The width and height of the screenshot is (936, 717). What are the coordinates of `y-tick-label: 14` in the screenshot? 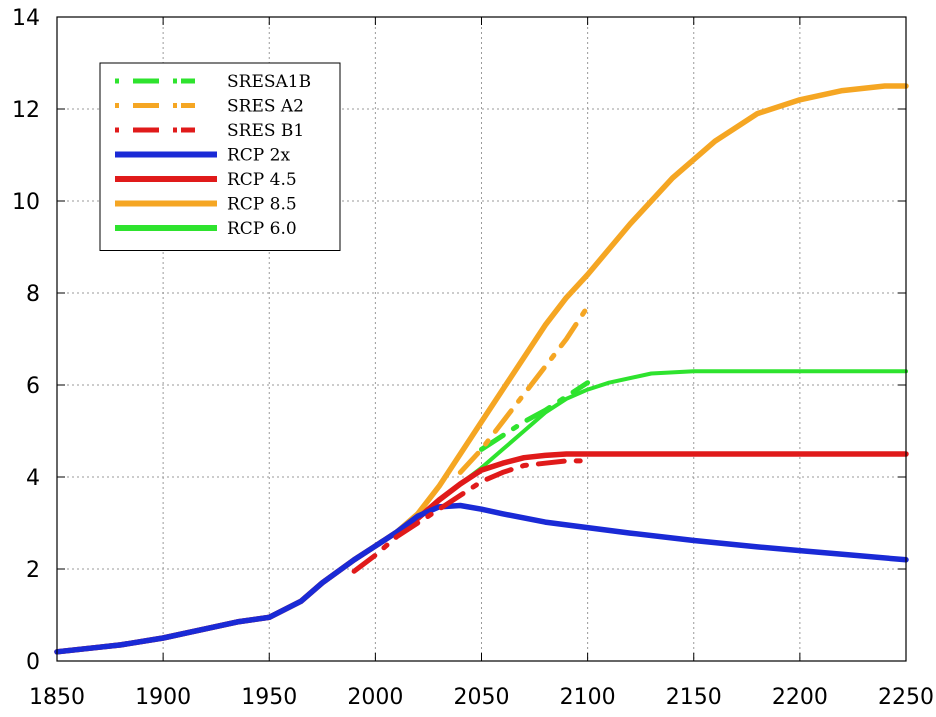 It's located at (26, 18).